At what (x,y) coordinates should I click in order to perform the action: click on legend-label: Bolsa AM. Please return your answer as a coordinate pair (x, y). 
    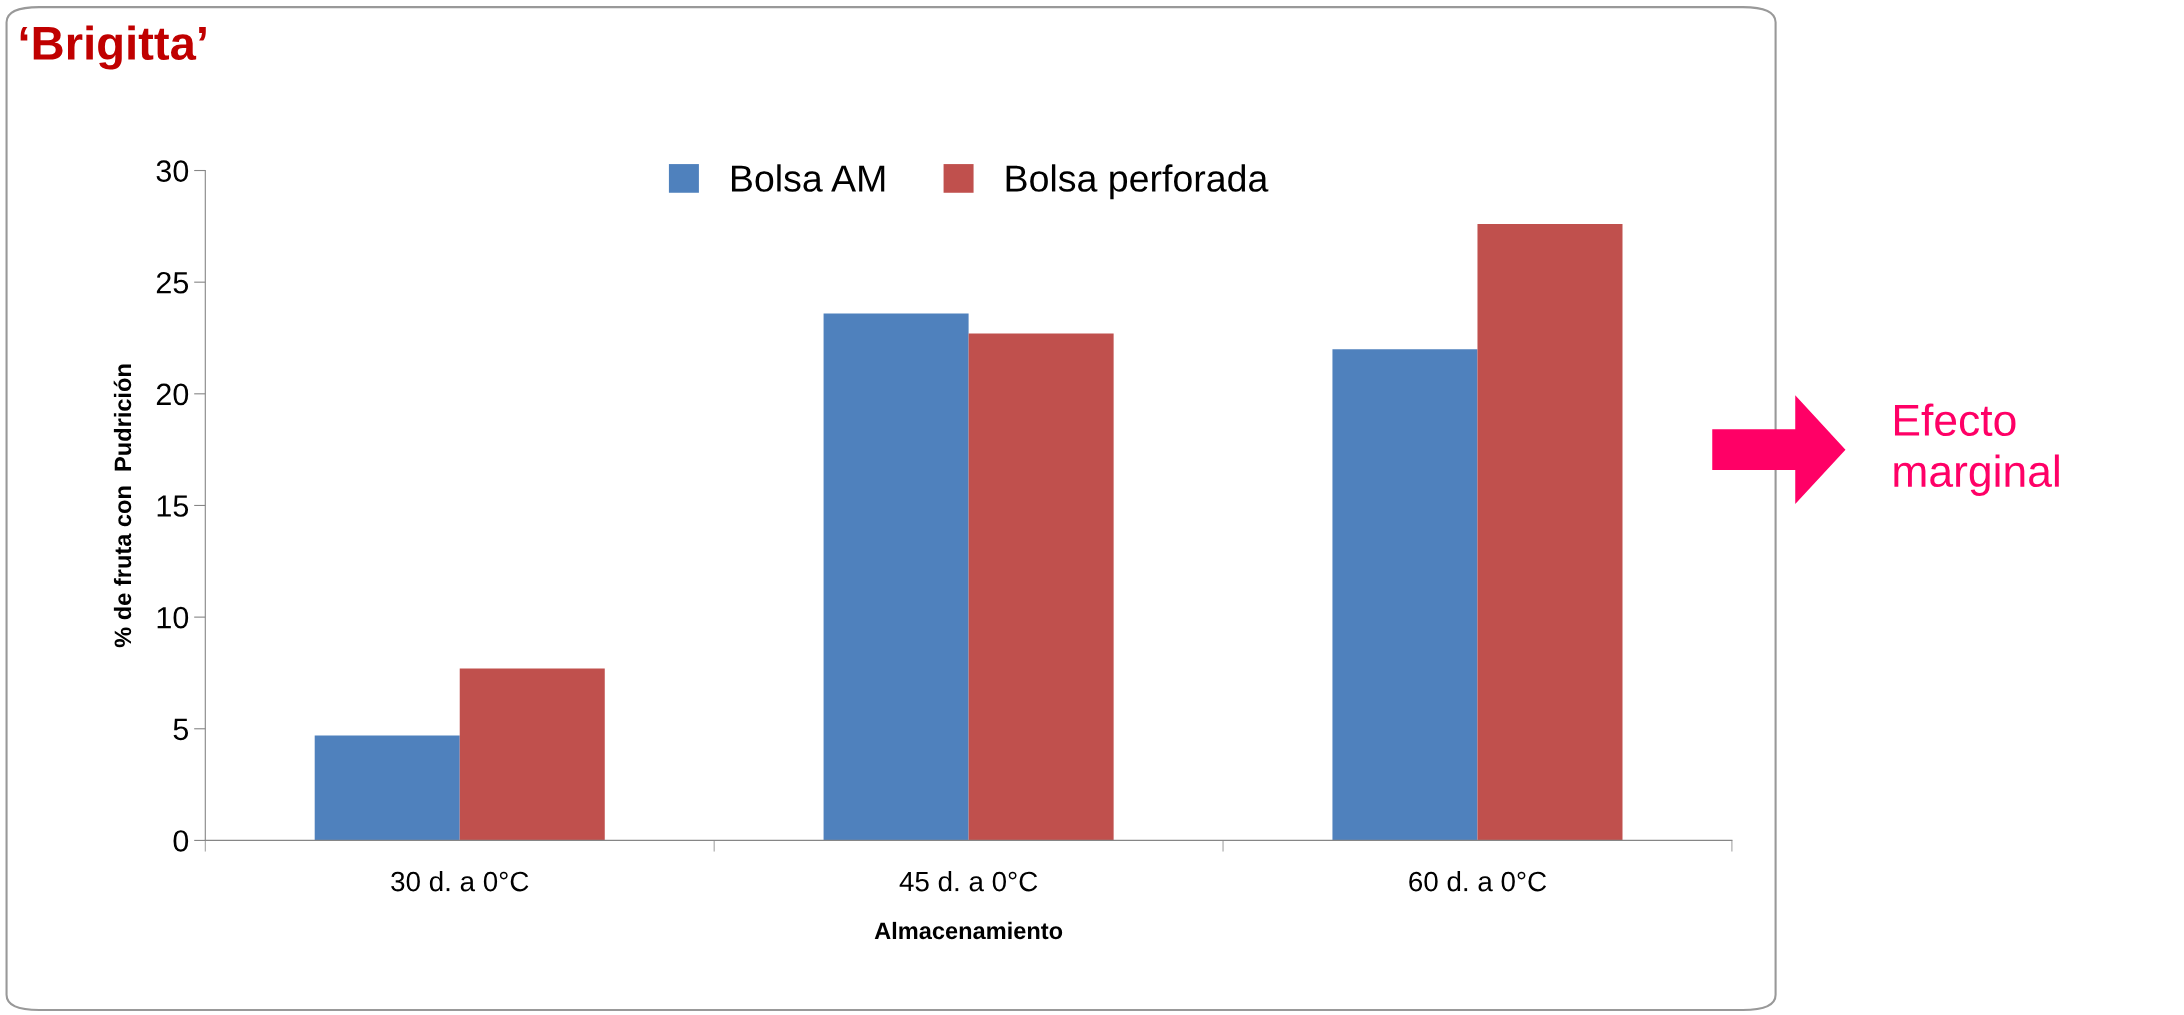
    Looking at the image, I should click on (808, 178).